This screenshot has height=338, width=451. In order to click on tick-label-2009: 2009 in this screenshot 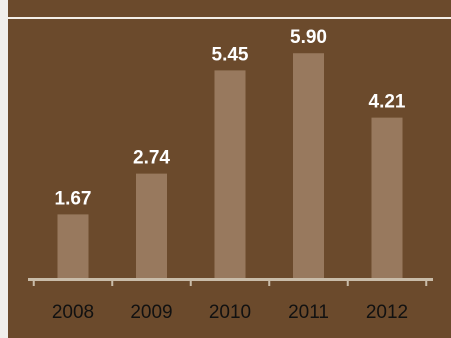, I will do `click(151, 312)`.